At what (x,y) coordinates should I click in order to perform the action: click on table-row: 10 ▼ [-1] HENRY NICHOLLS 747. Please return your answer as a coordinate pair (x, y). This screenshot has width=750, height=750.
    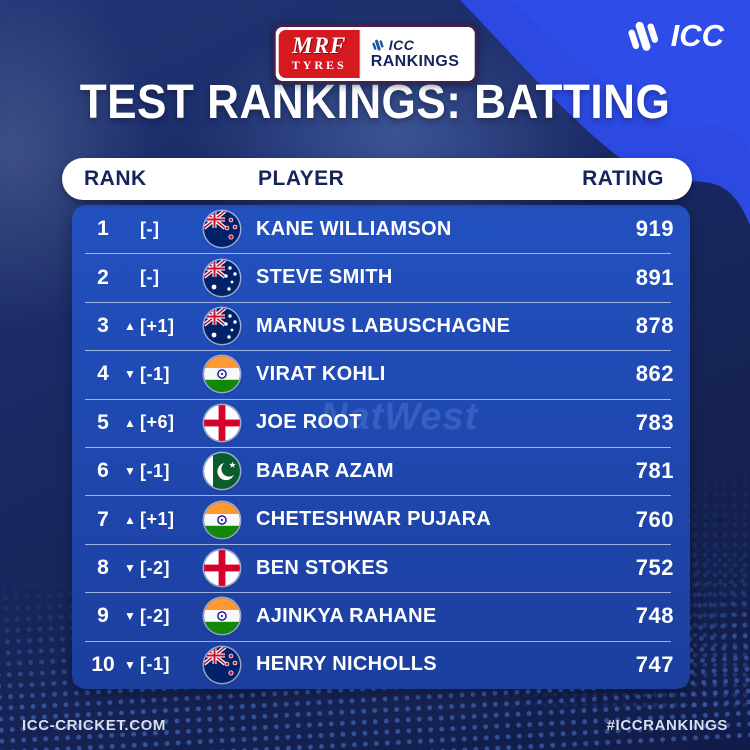
    Looking at the image, I should click on (381, 664).